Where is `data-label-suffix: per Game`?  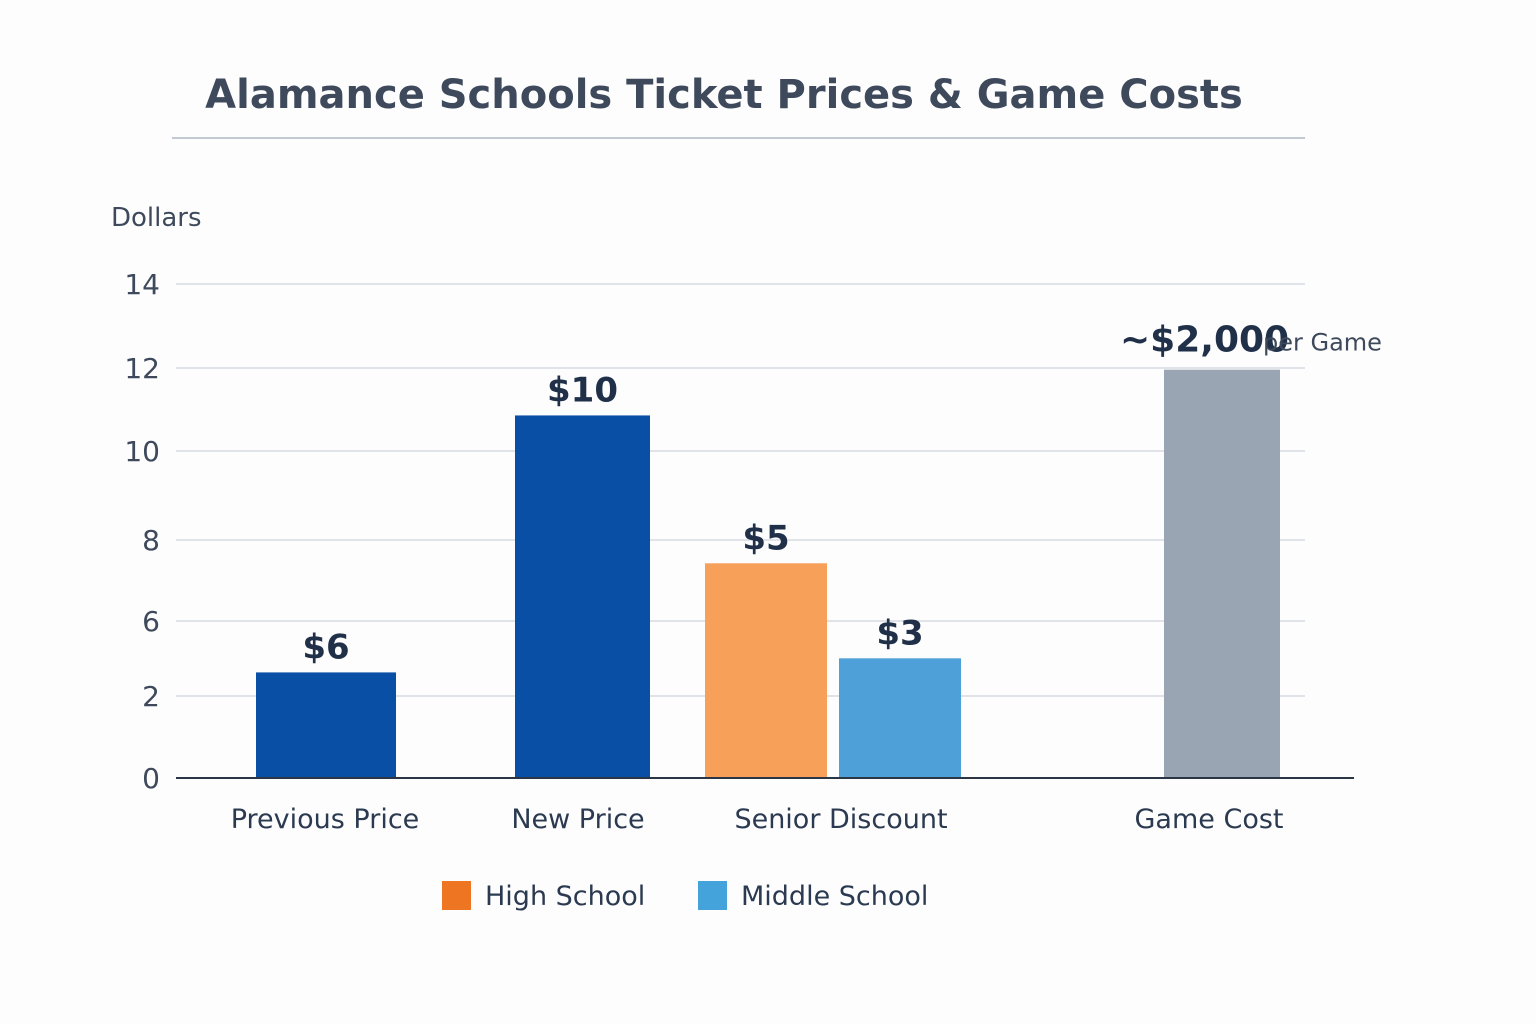
data-label-suffix: per Game is located at coordinates (1322, 343).